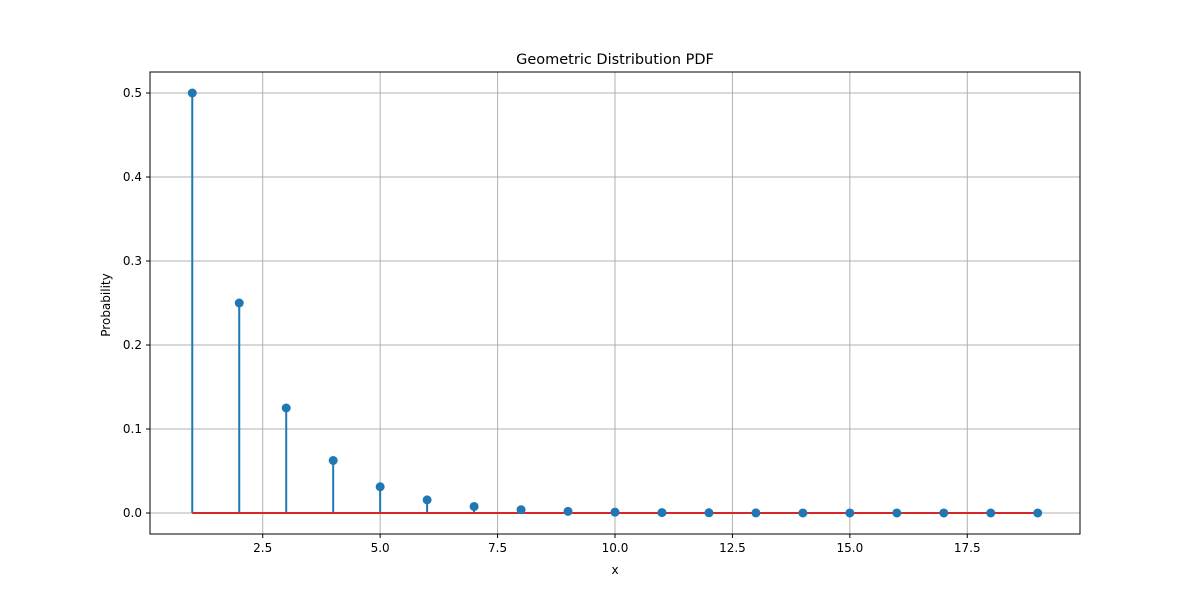  What do you see at coordinates (849, 548) in the screenshot?
I see `x-tick-label: 15.0` at bounding box center [849, 548].